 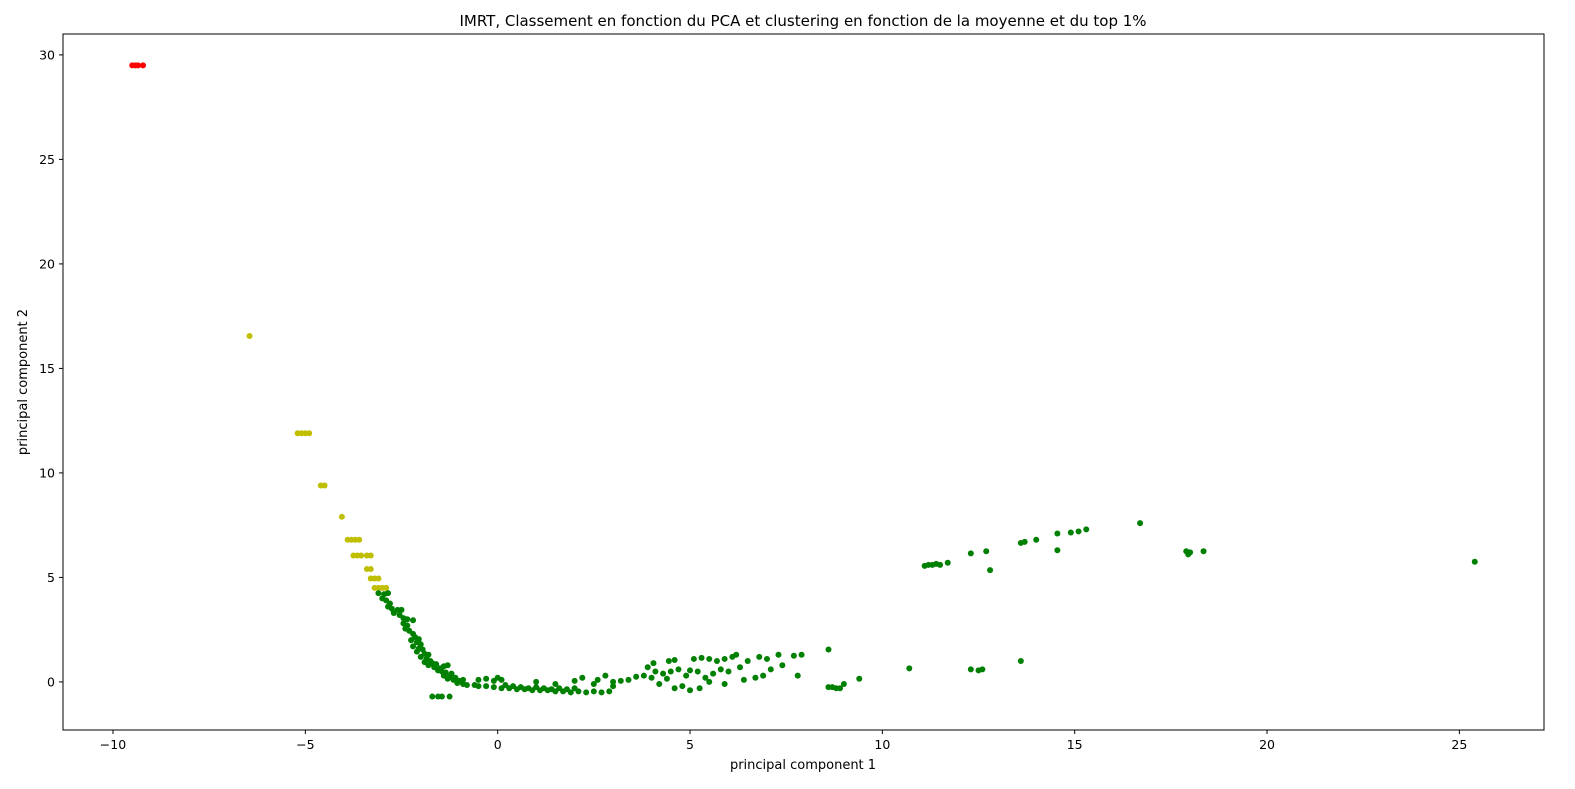 I want to click on x-axis: −10 −5 0 5 10 15 20 25, so click(x=783, y=741).